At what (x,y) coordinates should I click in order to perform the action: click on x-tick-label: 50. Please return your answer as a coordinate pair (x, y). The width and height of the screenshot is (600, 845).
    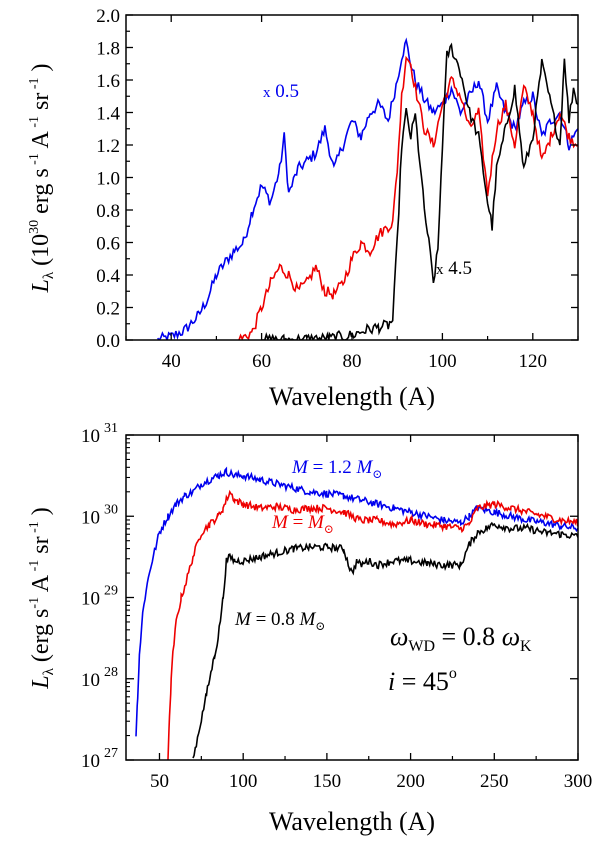
    Looking at the image, I should click on (159, 781).